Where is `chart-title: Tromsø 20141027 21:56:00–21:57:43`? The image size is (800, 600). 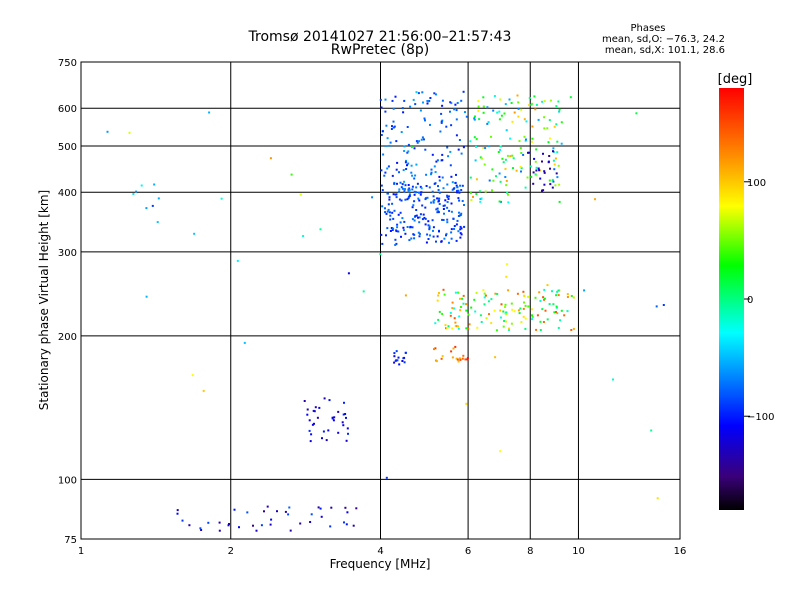
chart-title: Tromsø 20141027 21:56:00–21:57:43 is located at coordinates (380, 37).